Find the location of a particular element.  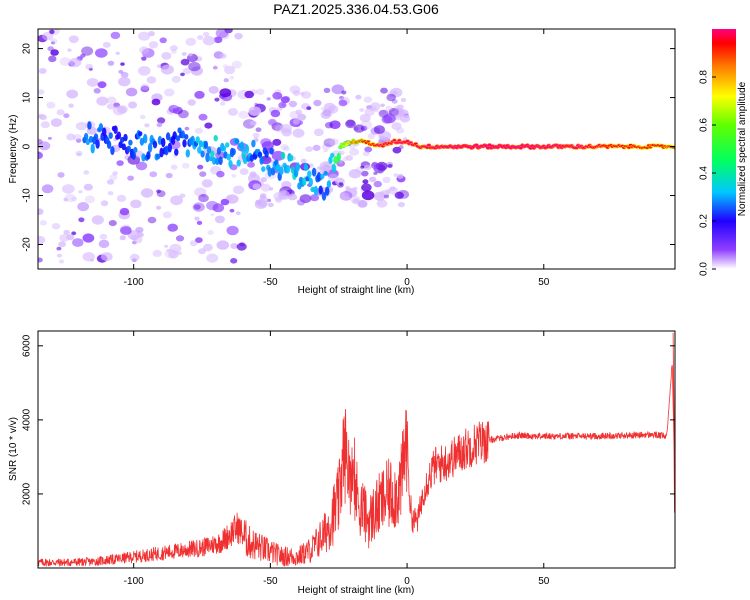

y-tick-label: 6000 is located at coordinates (27, 345).